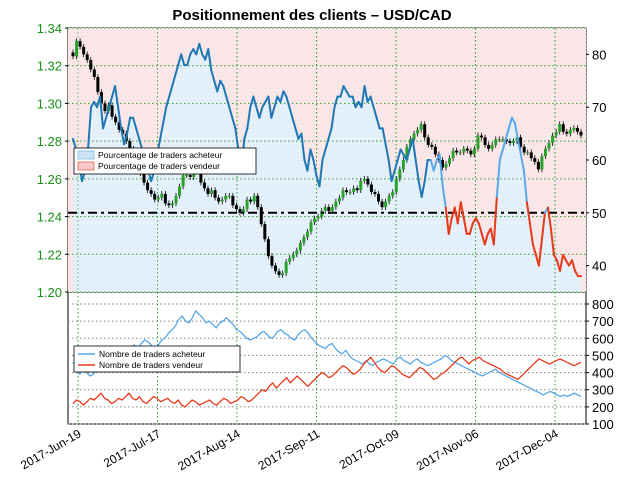  Describe the element at coordinates (208, 449) in the screenshot. I see `x-tick-label: 2017-Aug-14` at that location.